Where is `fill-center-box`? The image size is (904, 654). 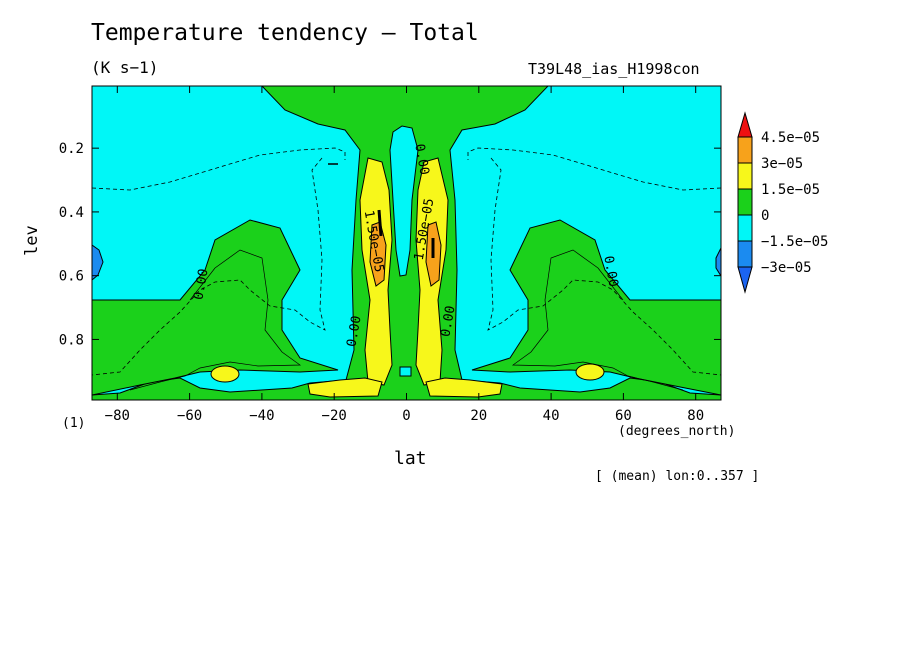
fill-center-box is located at coordinates (405, 371).